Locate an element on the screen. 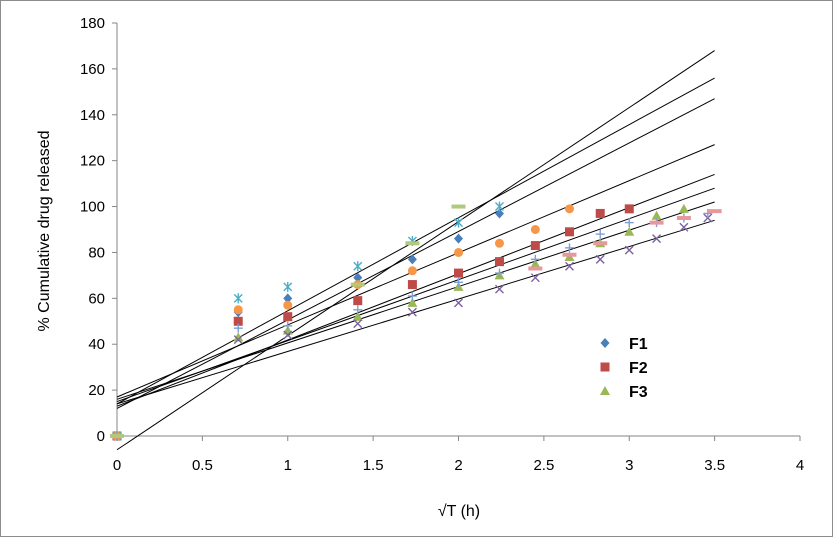 The height and width of the screenshot is (541, 833). y-tick-label: 160 is located at coordinates (92, 69).